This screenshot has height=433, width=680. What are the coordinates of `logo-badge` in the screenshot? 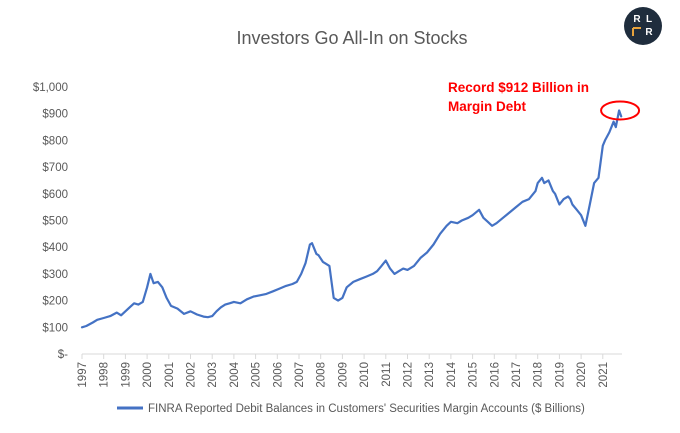 It's located at (643, 26).